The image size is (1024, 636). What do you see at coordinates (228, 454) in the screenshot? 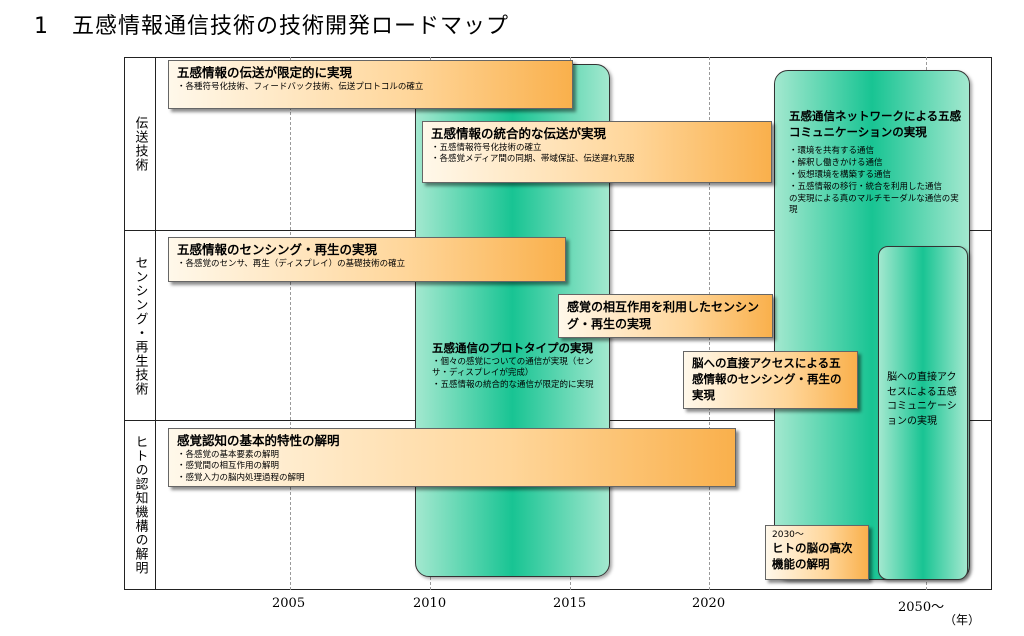
I see `box-item: ・各感覚の基本要素の解明` at bounding box center [228, 454].